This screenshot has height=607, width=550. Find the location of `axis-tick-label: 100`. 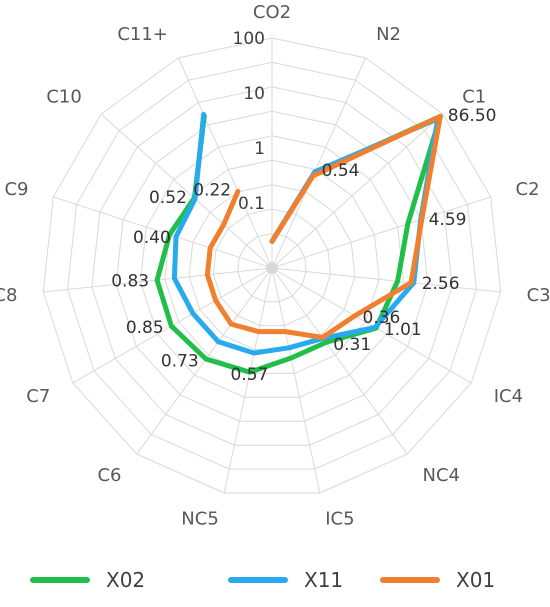

axis-tick-label: 100 is located at coordinates (249, 39).